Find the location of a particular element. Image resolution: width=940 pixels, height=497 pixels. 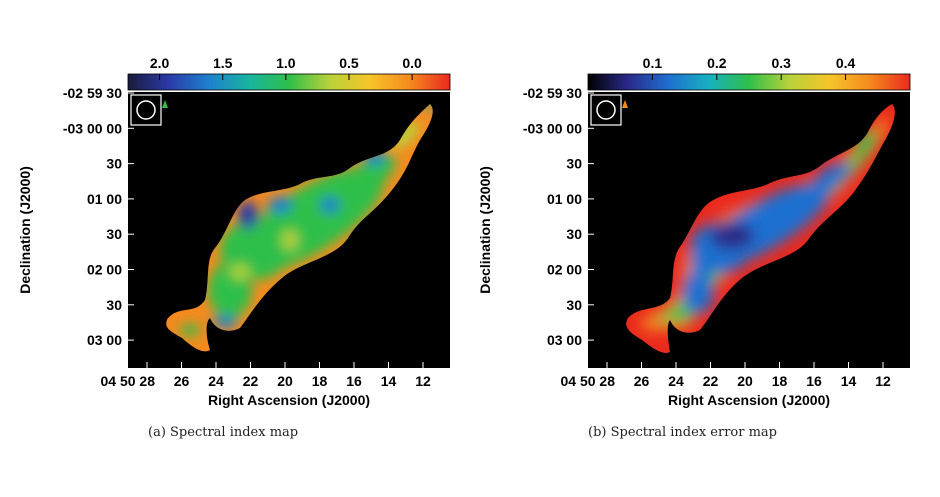

colorbar-tick-label: 0.0 is located at coordinates (412, 63).